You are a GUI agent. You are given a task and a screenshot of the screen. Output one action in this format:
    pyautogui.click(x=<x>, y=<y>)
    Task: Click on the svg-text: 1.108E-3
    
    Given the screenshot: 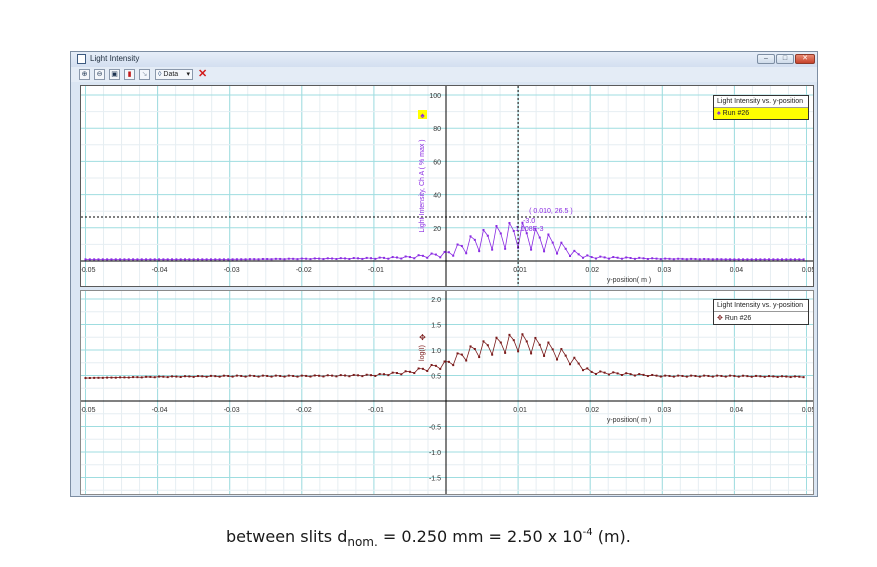 What is the action you would take?
    pyautogui.click(x=529, y=229)
    